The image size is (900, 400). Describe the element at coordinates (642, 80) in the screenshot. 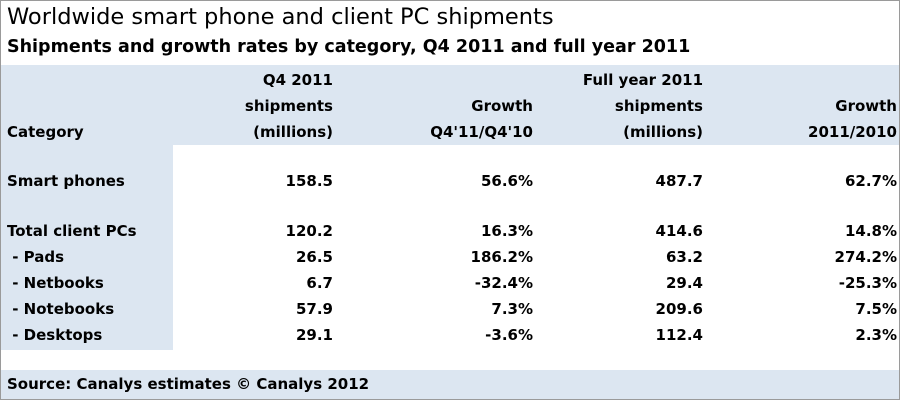

I see `header-fy-shipments-line: Full year 2011` at that location.